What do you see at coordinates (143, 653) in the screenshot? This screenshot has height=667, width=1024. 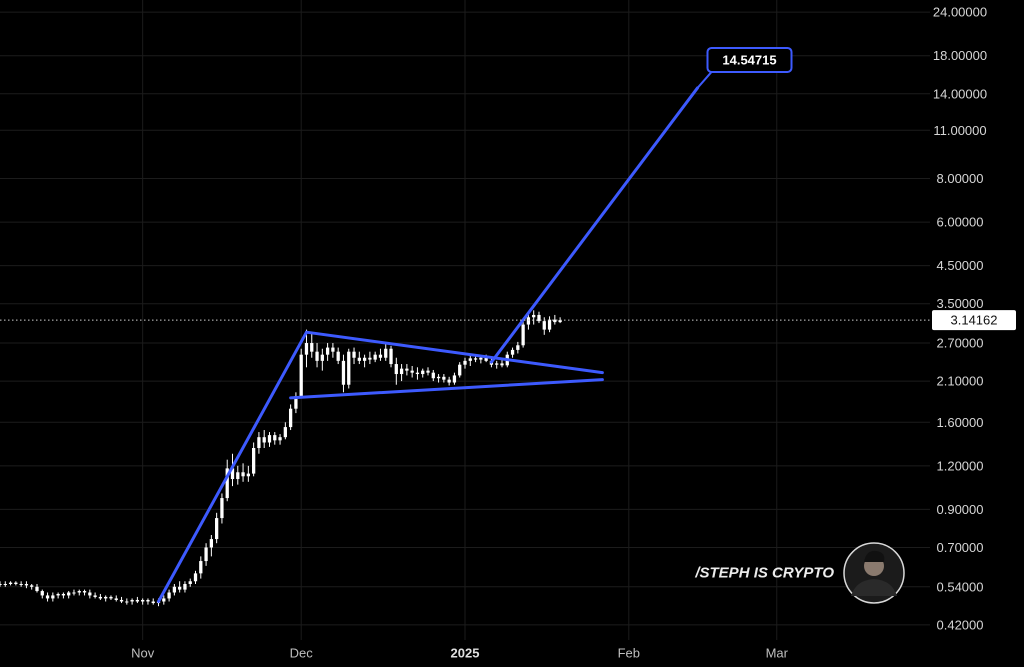 I see `x-tick-label: Nov` at bounding box center [143, 653].